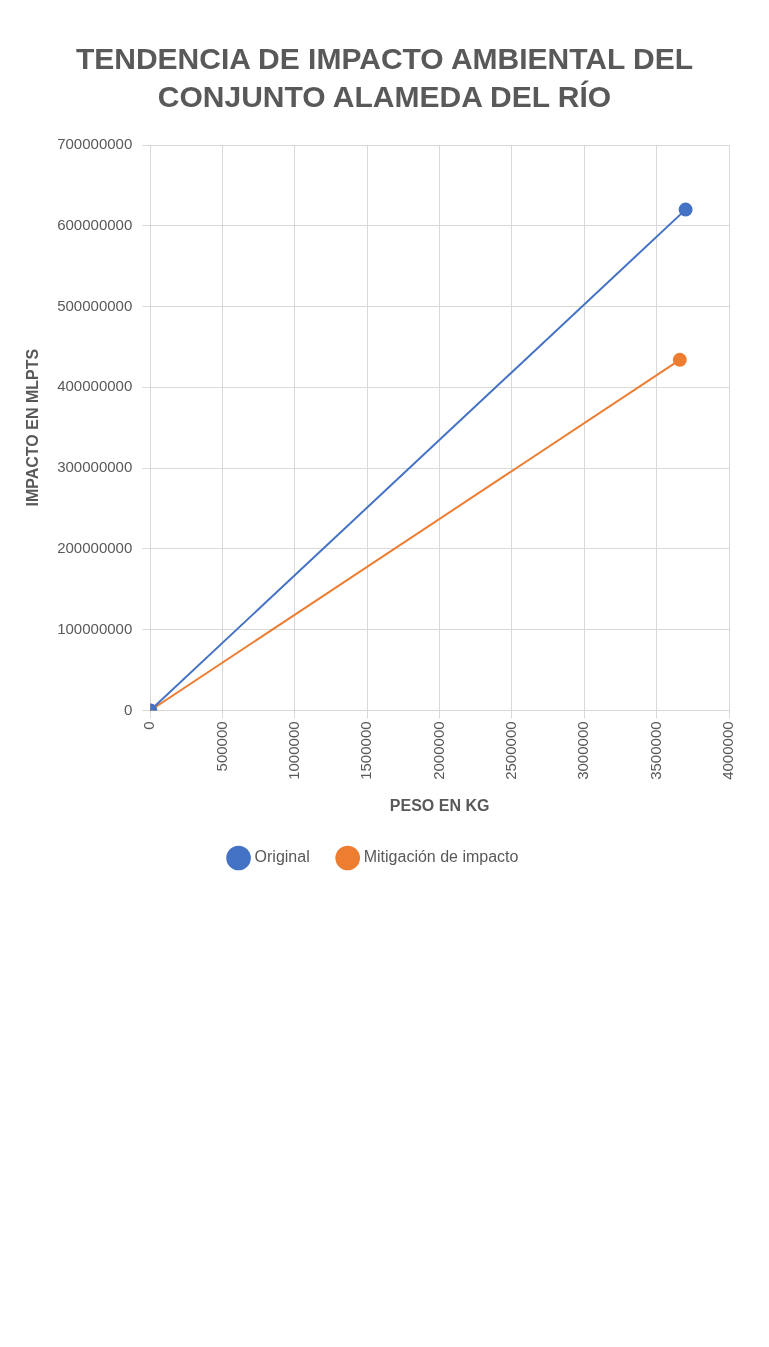  Describe the element at coordinates (33, 427) in the screenshot. I see `y-axis-title: IMPACTO EN MLPTS` at that location.